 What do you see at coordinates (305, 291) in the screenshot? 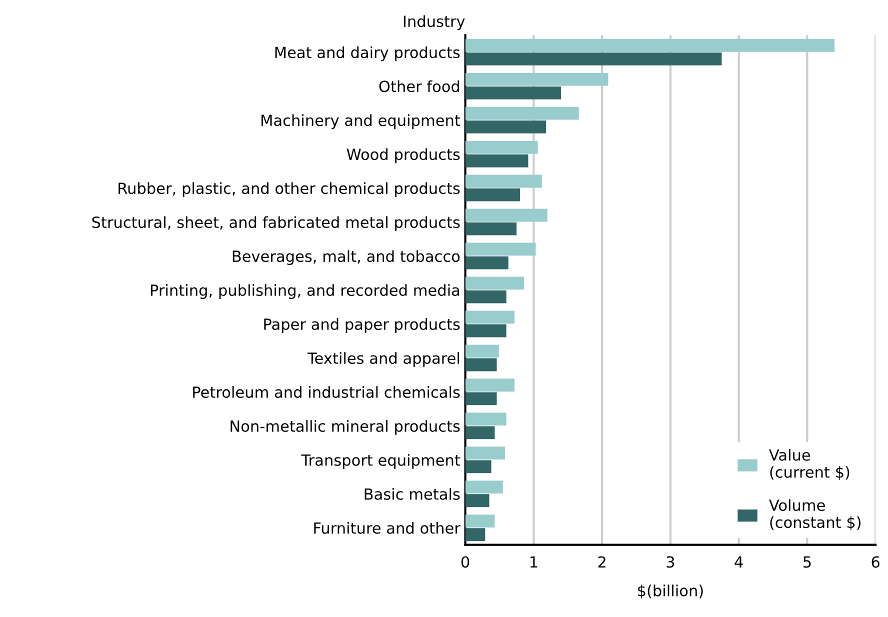
I see `y-tick-label: Printing, publishing, and recorded media` at bounding box center [305, 291].